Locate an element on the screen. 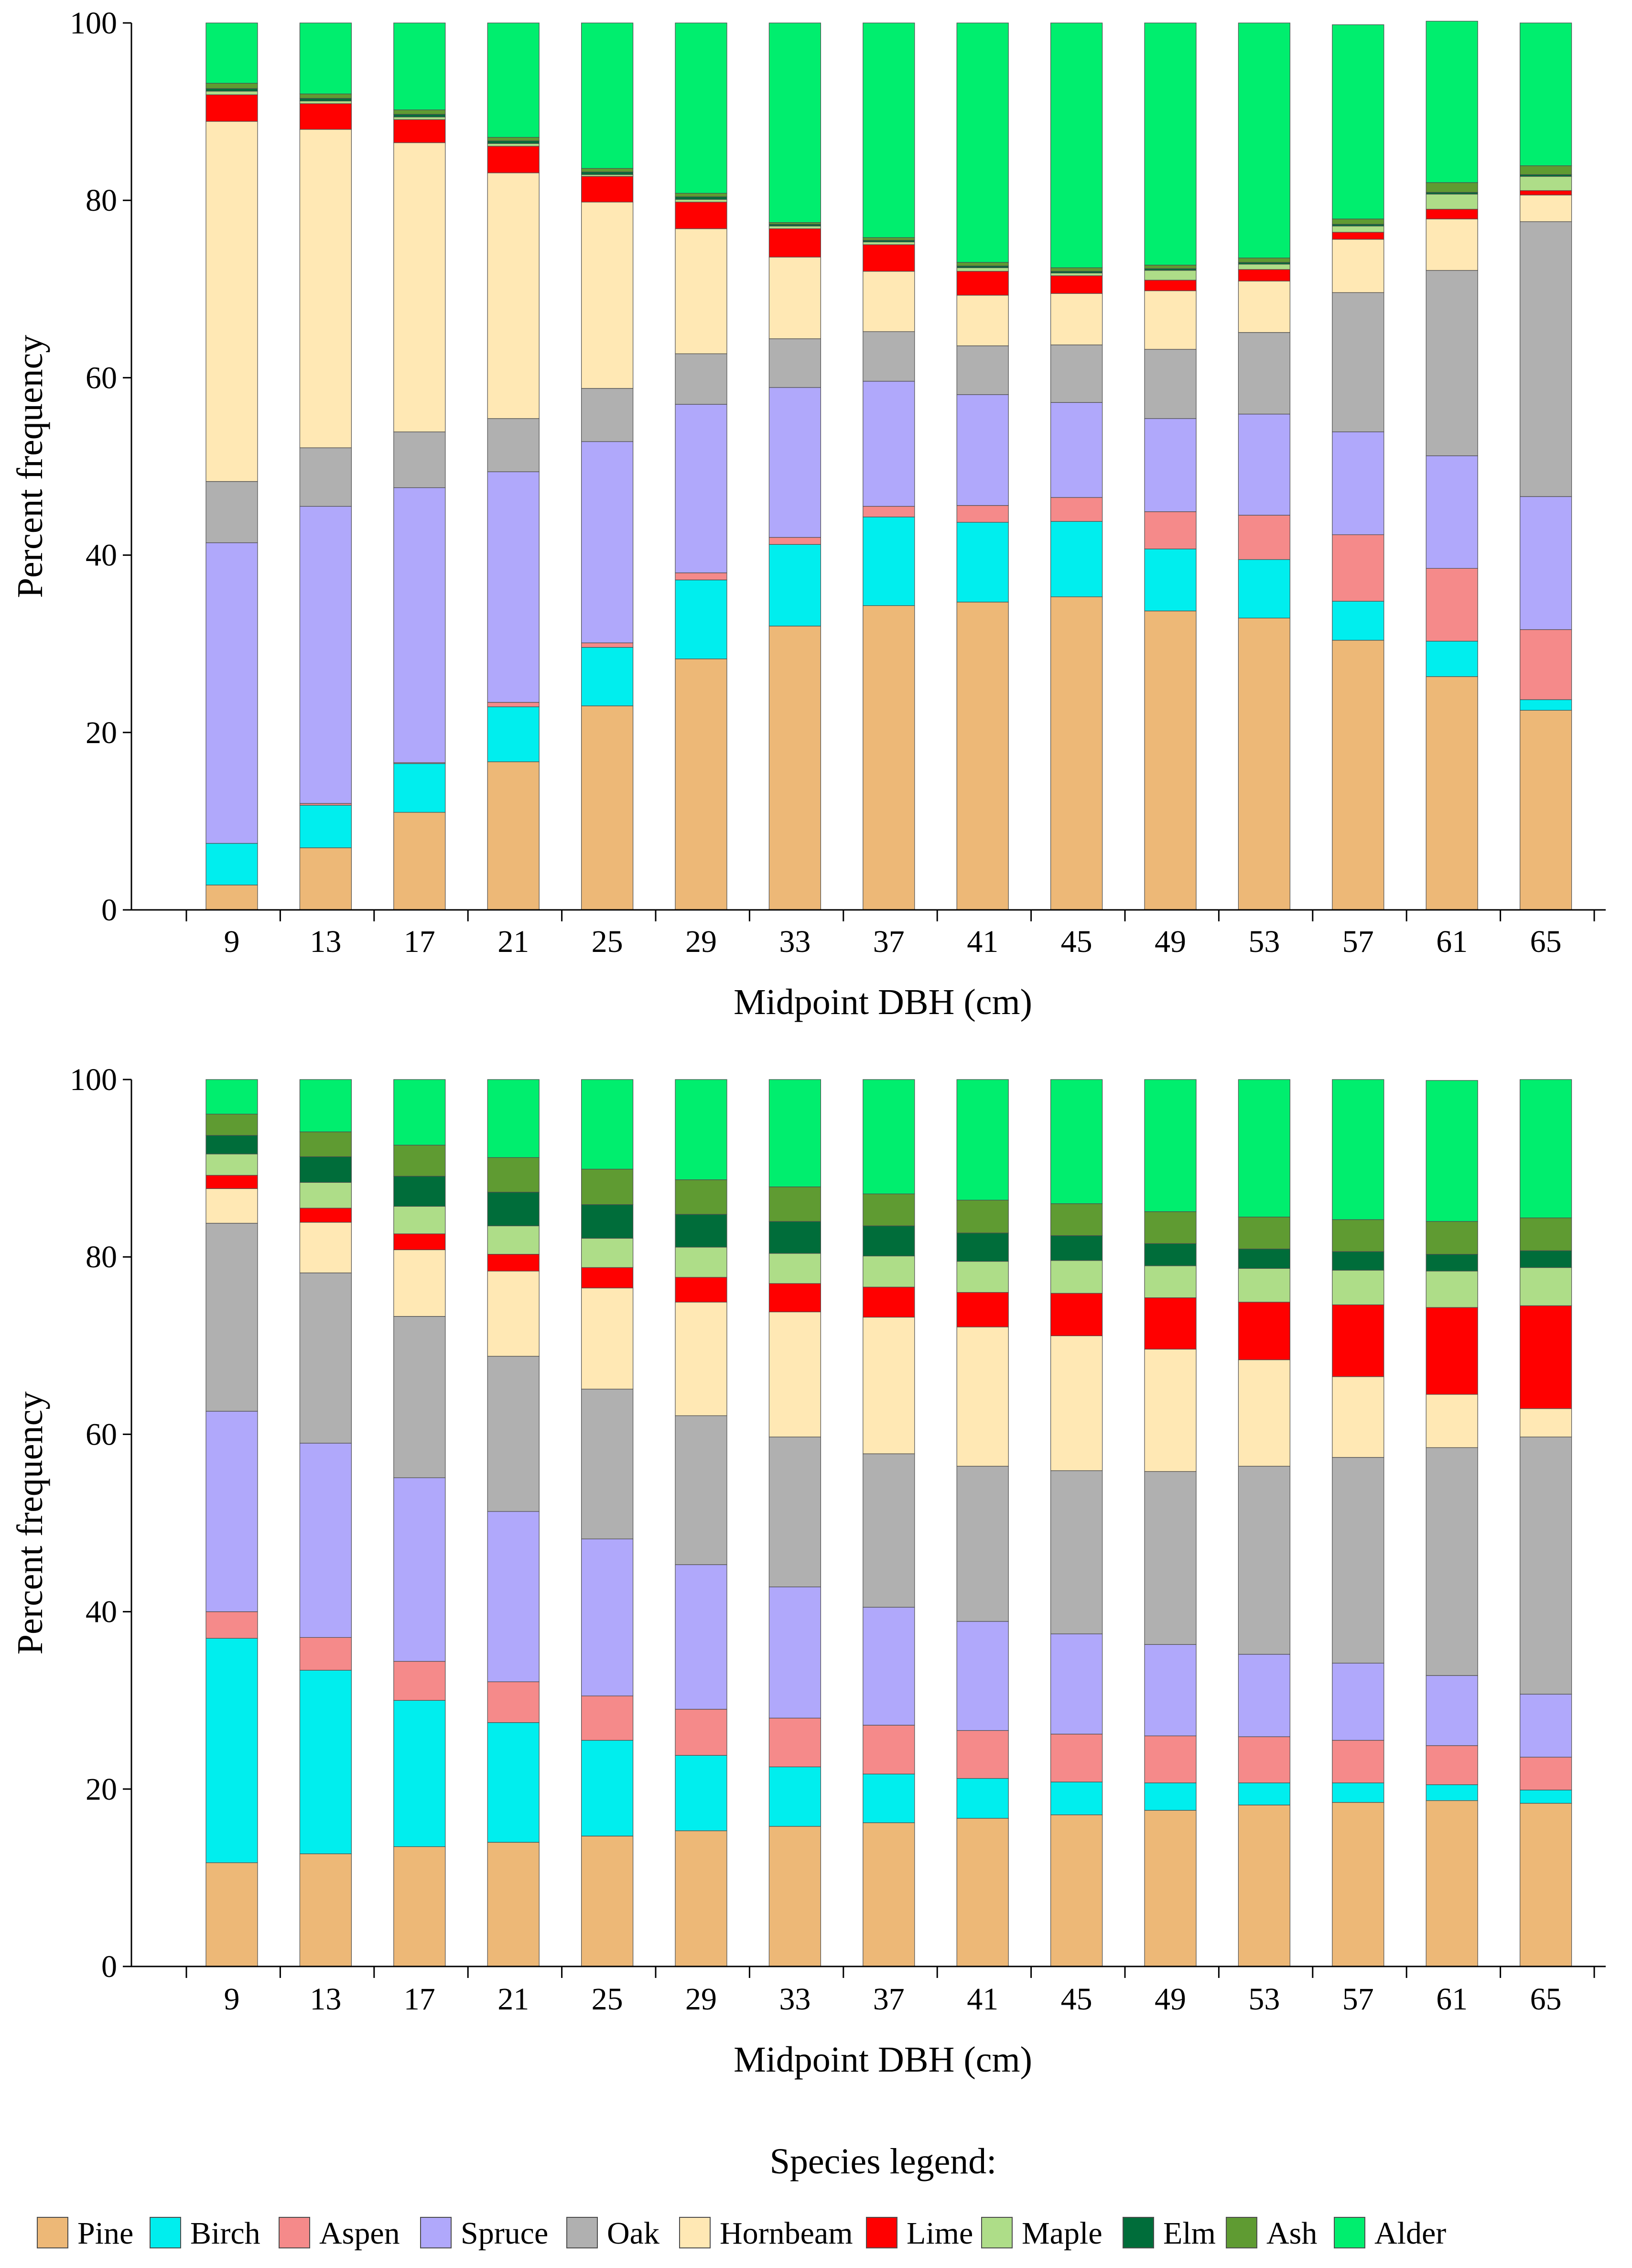 This screenshot has width=1632, height=2268. x-tick-label-53: 53 is located at coordinates (1264, 1999).